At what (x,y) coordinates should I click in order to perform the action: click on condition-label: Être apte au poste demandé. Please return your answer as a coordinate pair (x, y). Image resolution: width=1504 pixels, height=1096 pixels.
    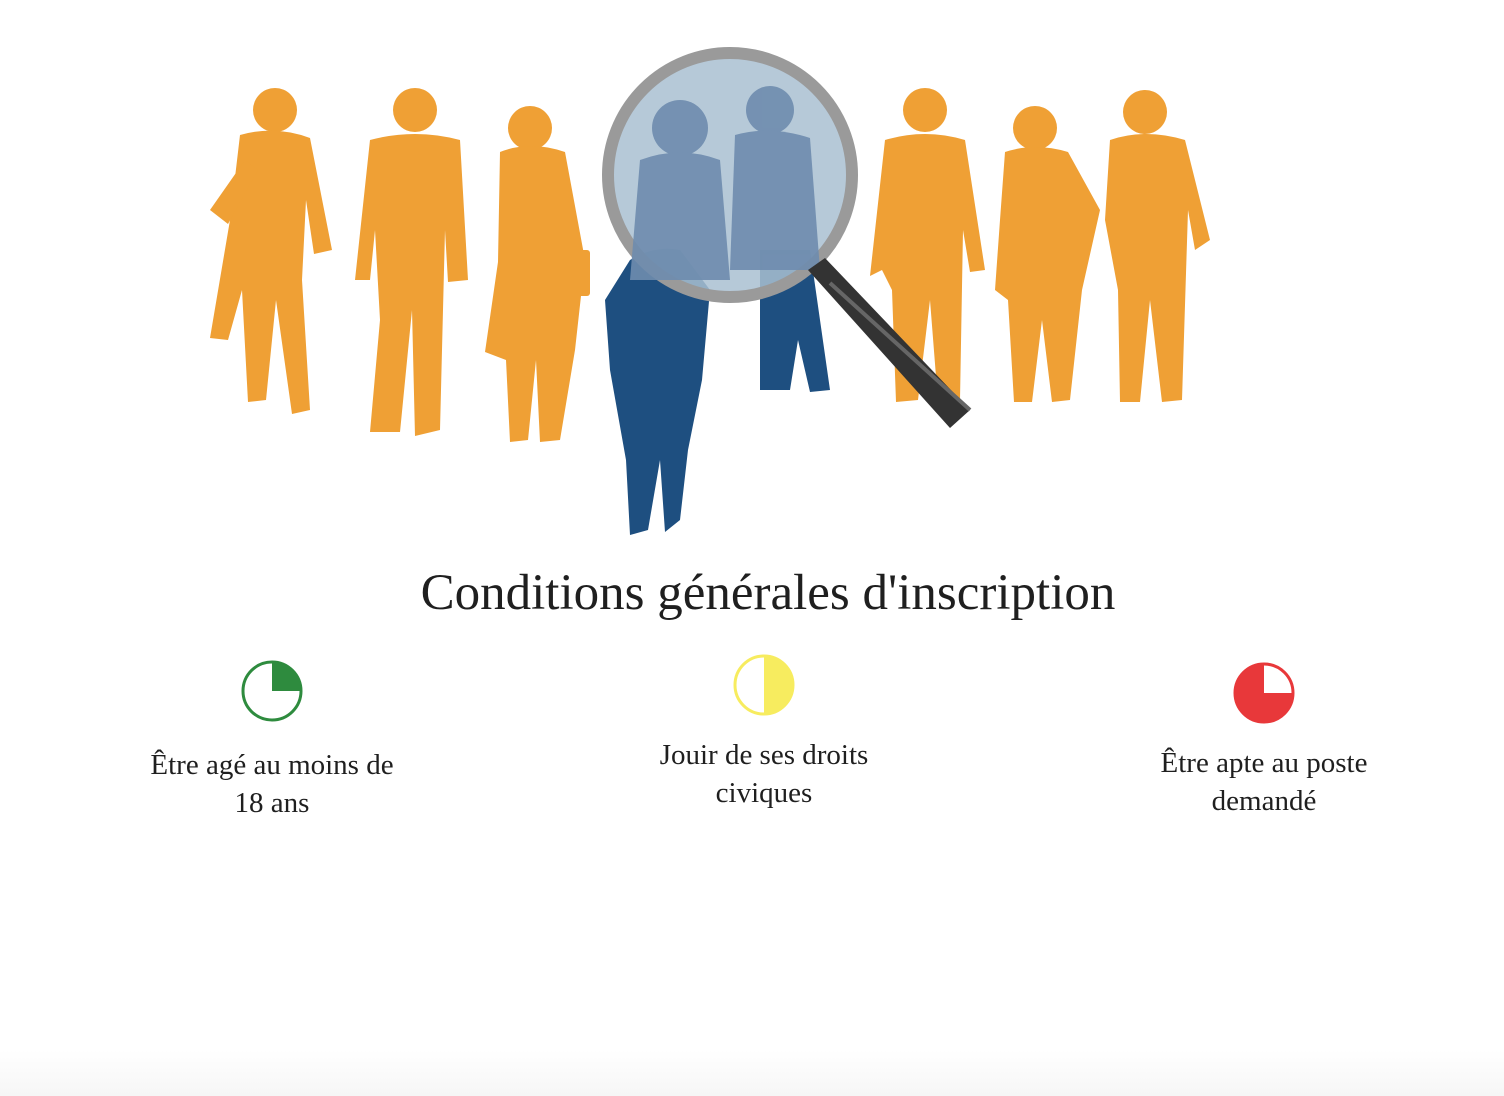
    Looking at the image, I should click on (1264, 782).